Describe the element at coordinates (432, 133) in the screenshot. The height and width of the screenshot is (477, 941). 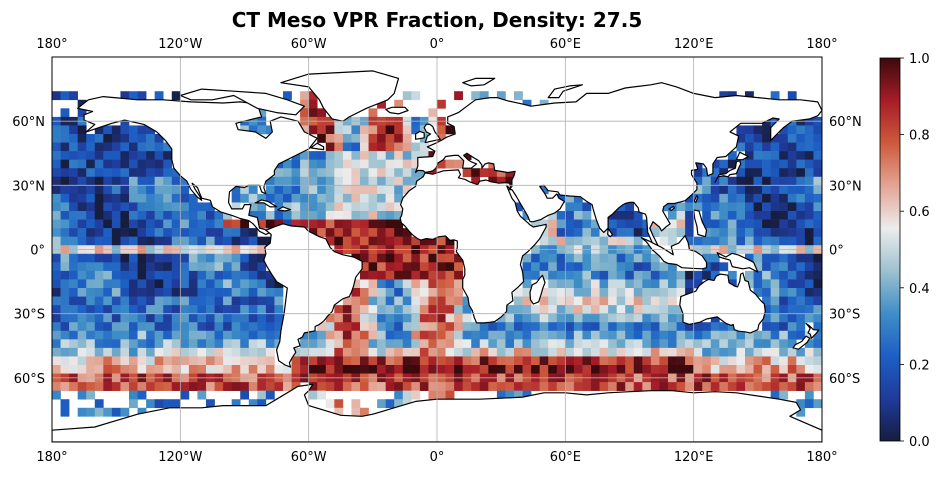
I see `land-uk` at that location.